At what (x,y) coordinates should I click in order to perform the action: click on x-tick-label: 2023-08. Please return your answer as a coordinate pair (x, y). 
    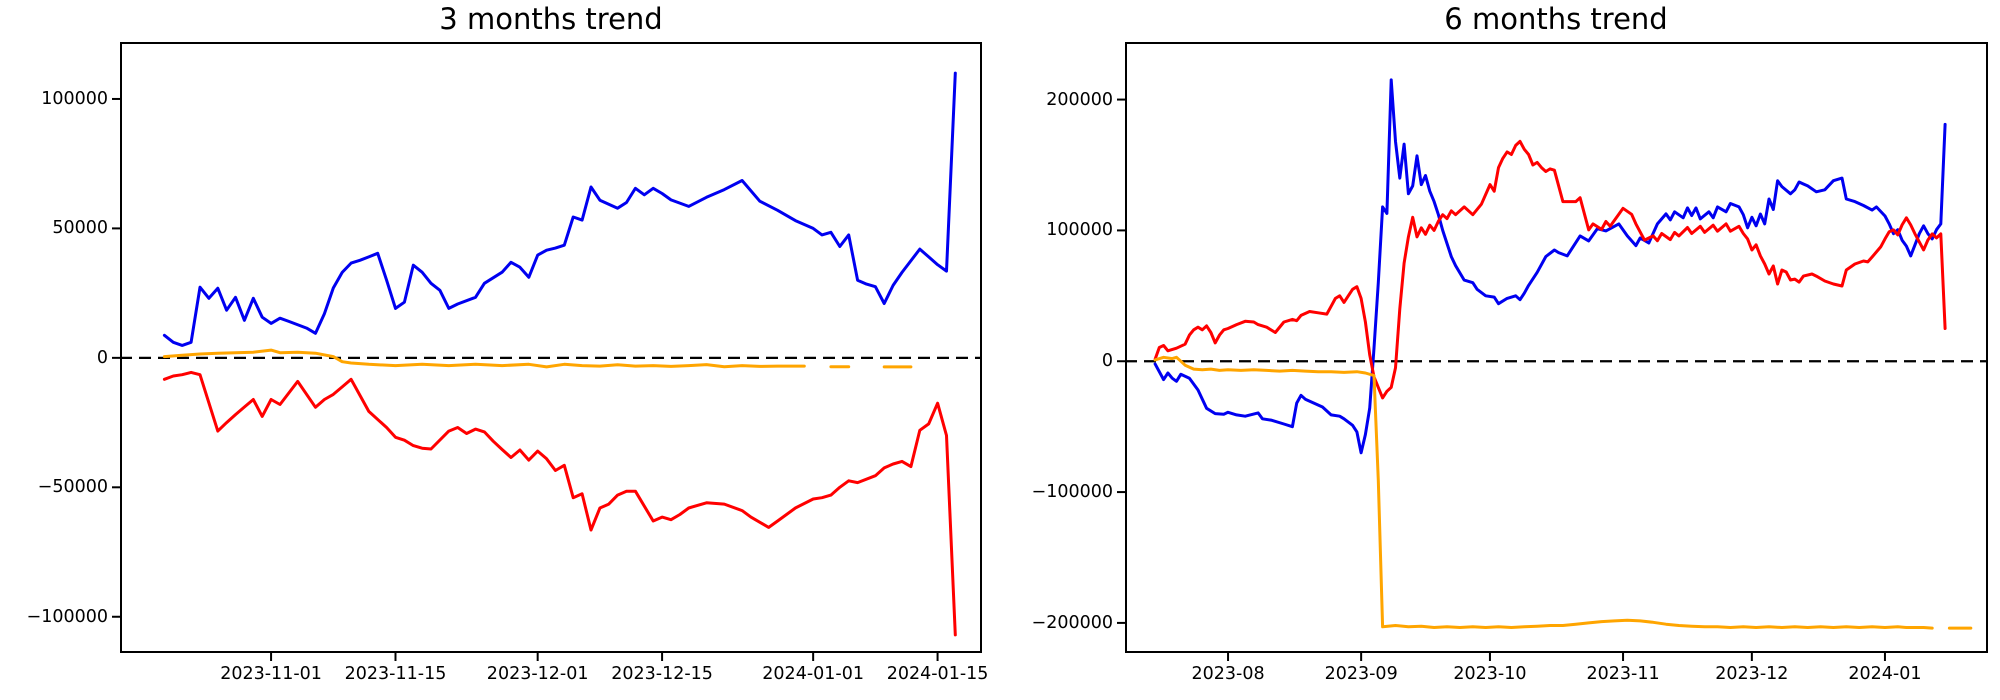
    Looking at the image, I should click on (1228, 674).